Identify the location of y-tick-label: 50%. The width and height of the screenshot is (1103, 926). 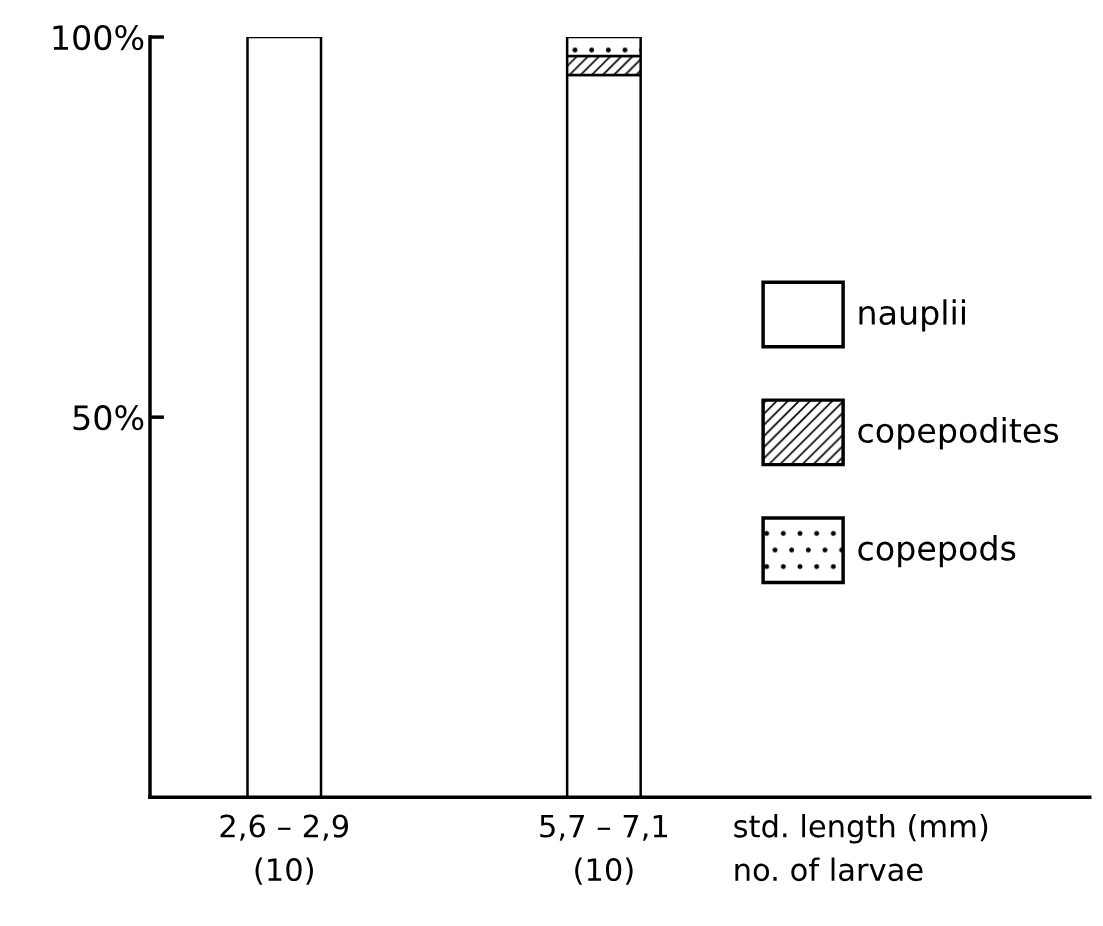
(108, 418).